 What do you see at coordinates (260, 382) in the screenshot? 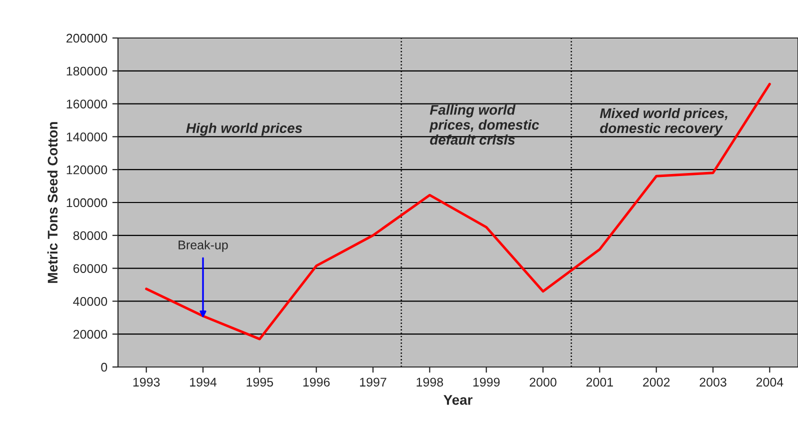
I see `x-tick-label: 1995` at bounding box center [260, 382].